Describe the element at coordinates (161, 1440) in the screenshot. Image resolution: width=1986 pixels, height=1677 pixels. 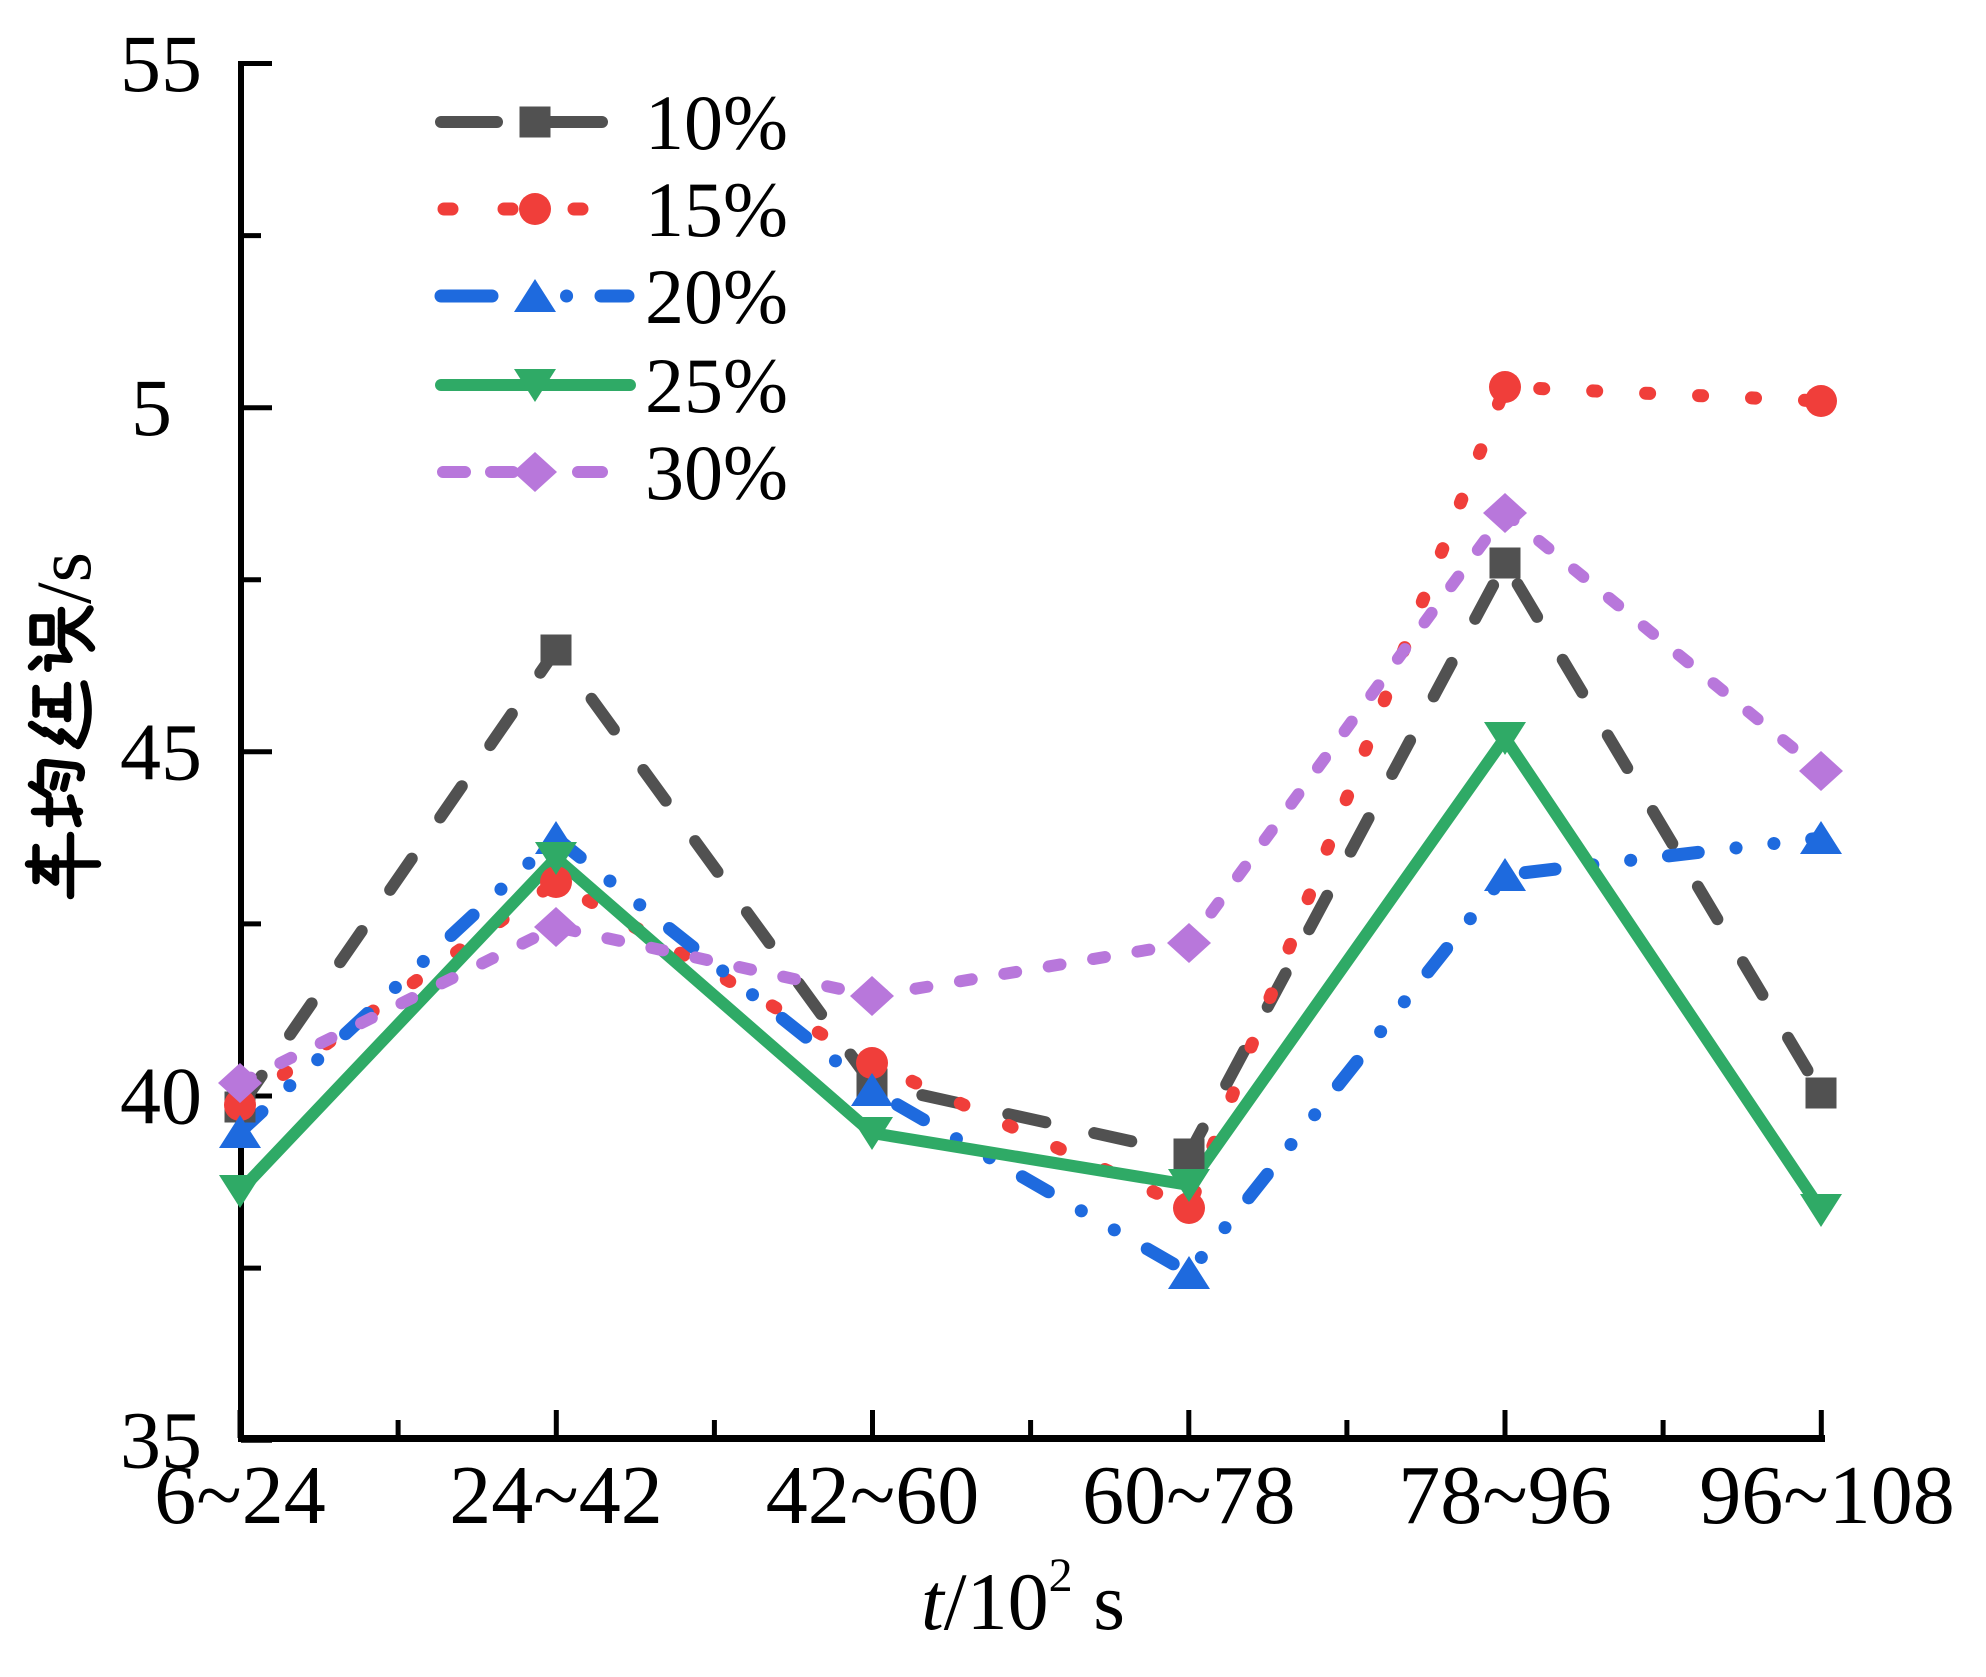
I see `svg-text: 35` at that location.